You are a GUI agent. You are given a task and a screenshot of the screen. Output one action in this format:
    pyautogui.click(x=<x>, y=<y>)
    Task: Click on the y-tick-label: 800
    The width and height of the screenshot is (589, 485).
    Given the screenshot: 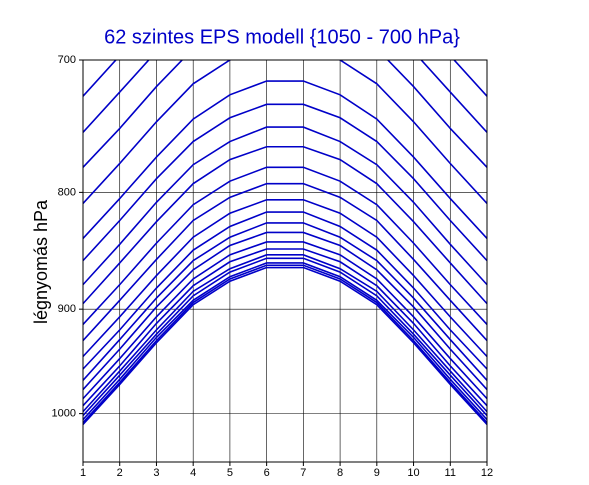 What is the action you would take?
    pyautogui.click(x=67, y=192)
    